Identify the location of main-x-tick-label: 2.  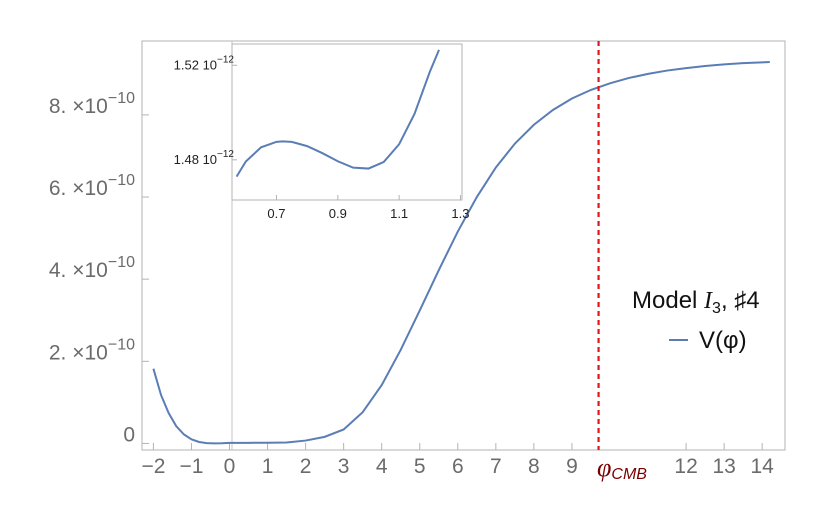
(306, 466).